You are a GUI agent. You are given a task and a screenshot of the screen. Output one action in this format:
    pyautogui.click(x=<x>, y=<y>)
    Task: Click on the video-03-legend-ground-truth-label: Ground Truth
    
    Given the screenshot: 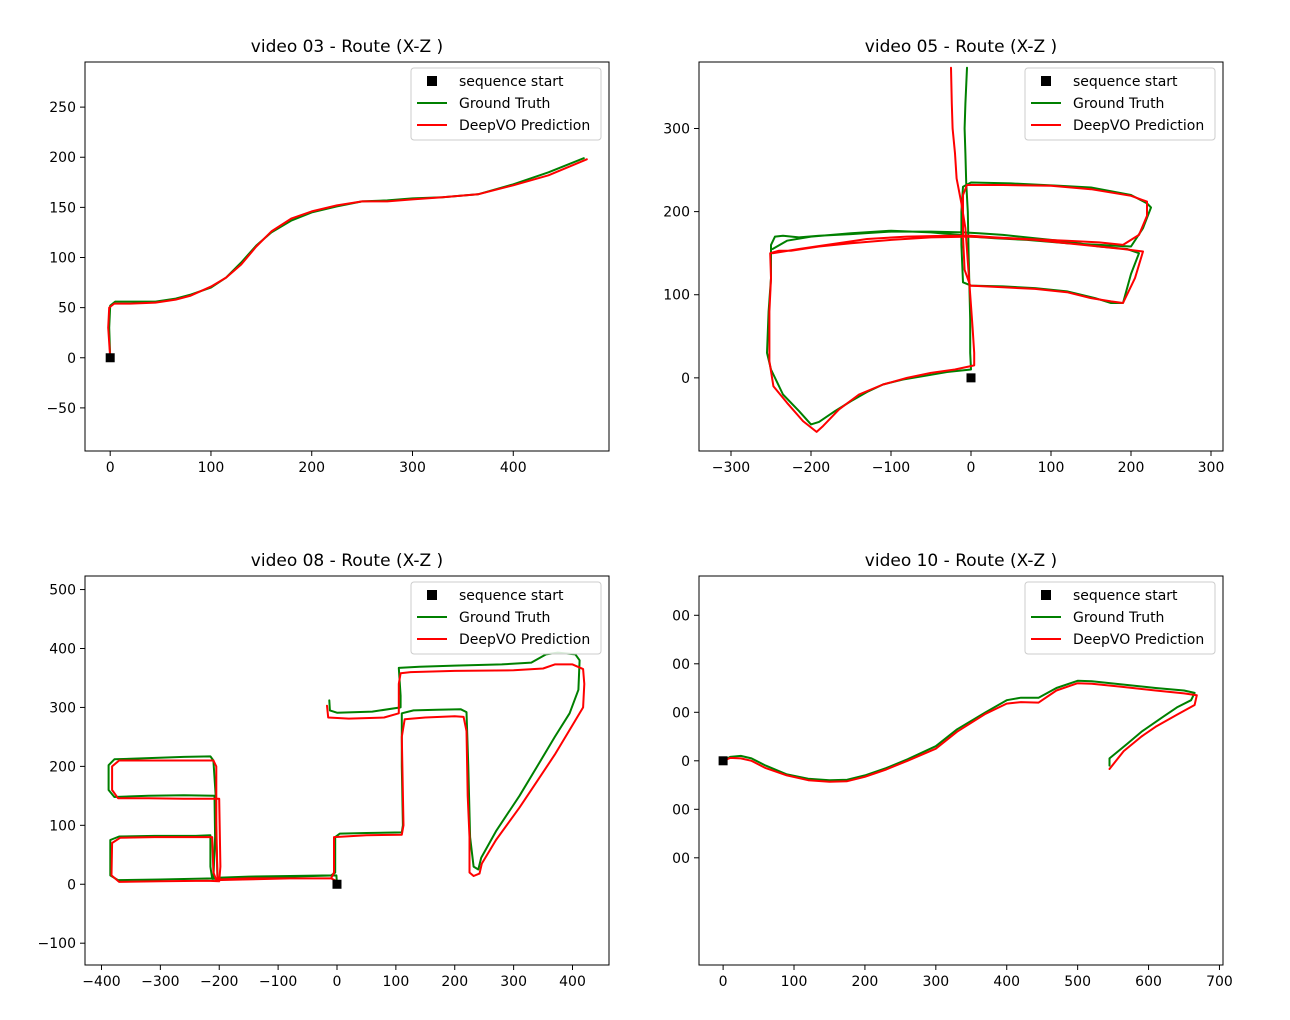 What is the action you would take?
    pyautogui.click(x=504, y=104)
    